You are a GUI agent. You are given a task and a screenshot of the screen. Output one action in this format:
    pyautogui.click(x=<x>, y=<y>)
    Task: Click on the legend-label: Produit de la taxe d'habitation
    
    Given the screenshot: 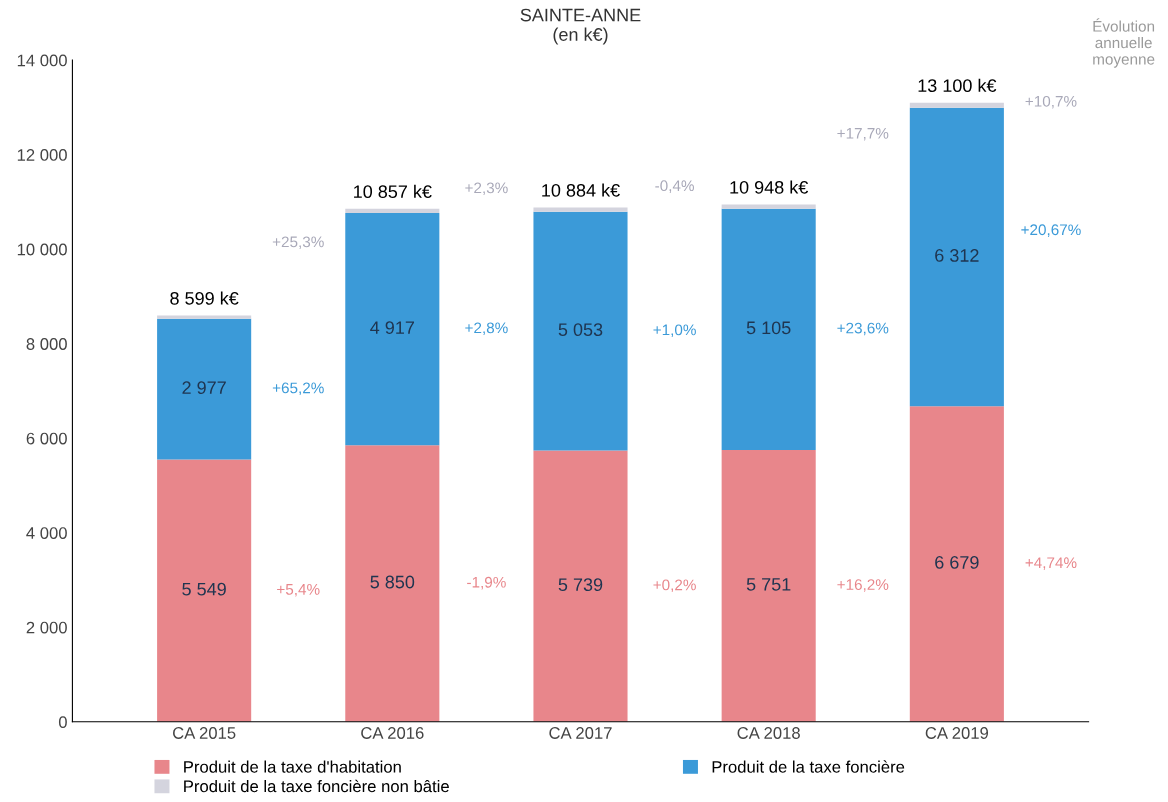 What is the action you would take?
    pyautogui.click(x=292, y=766)
    